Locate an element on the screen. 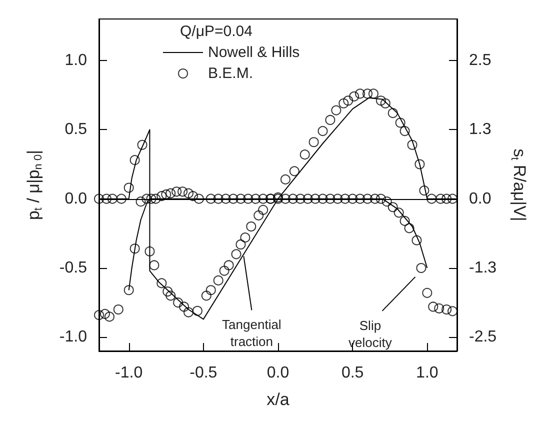 The height and width of the screenshot is (445, 544). legend-title: Q/μP=0.04 is located at coordinates (216, 31).